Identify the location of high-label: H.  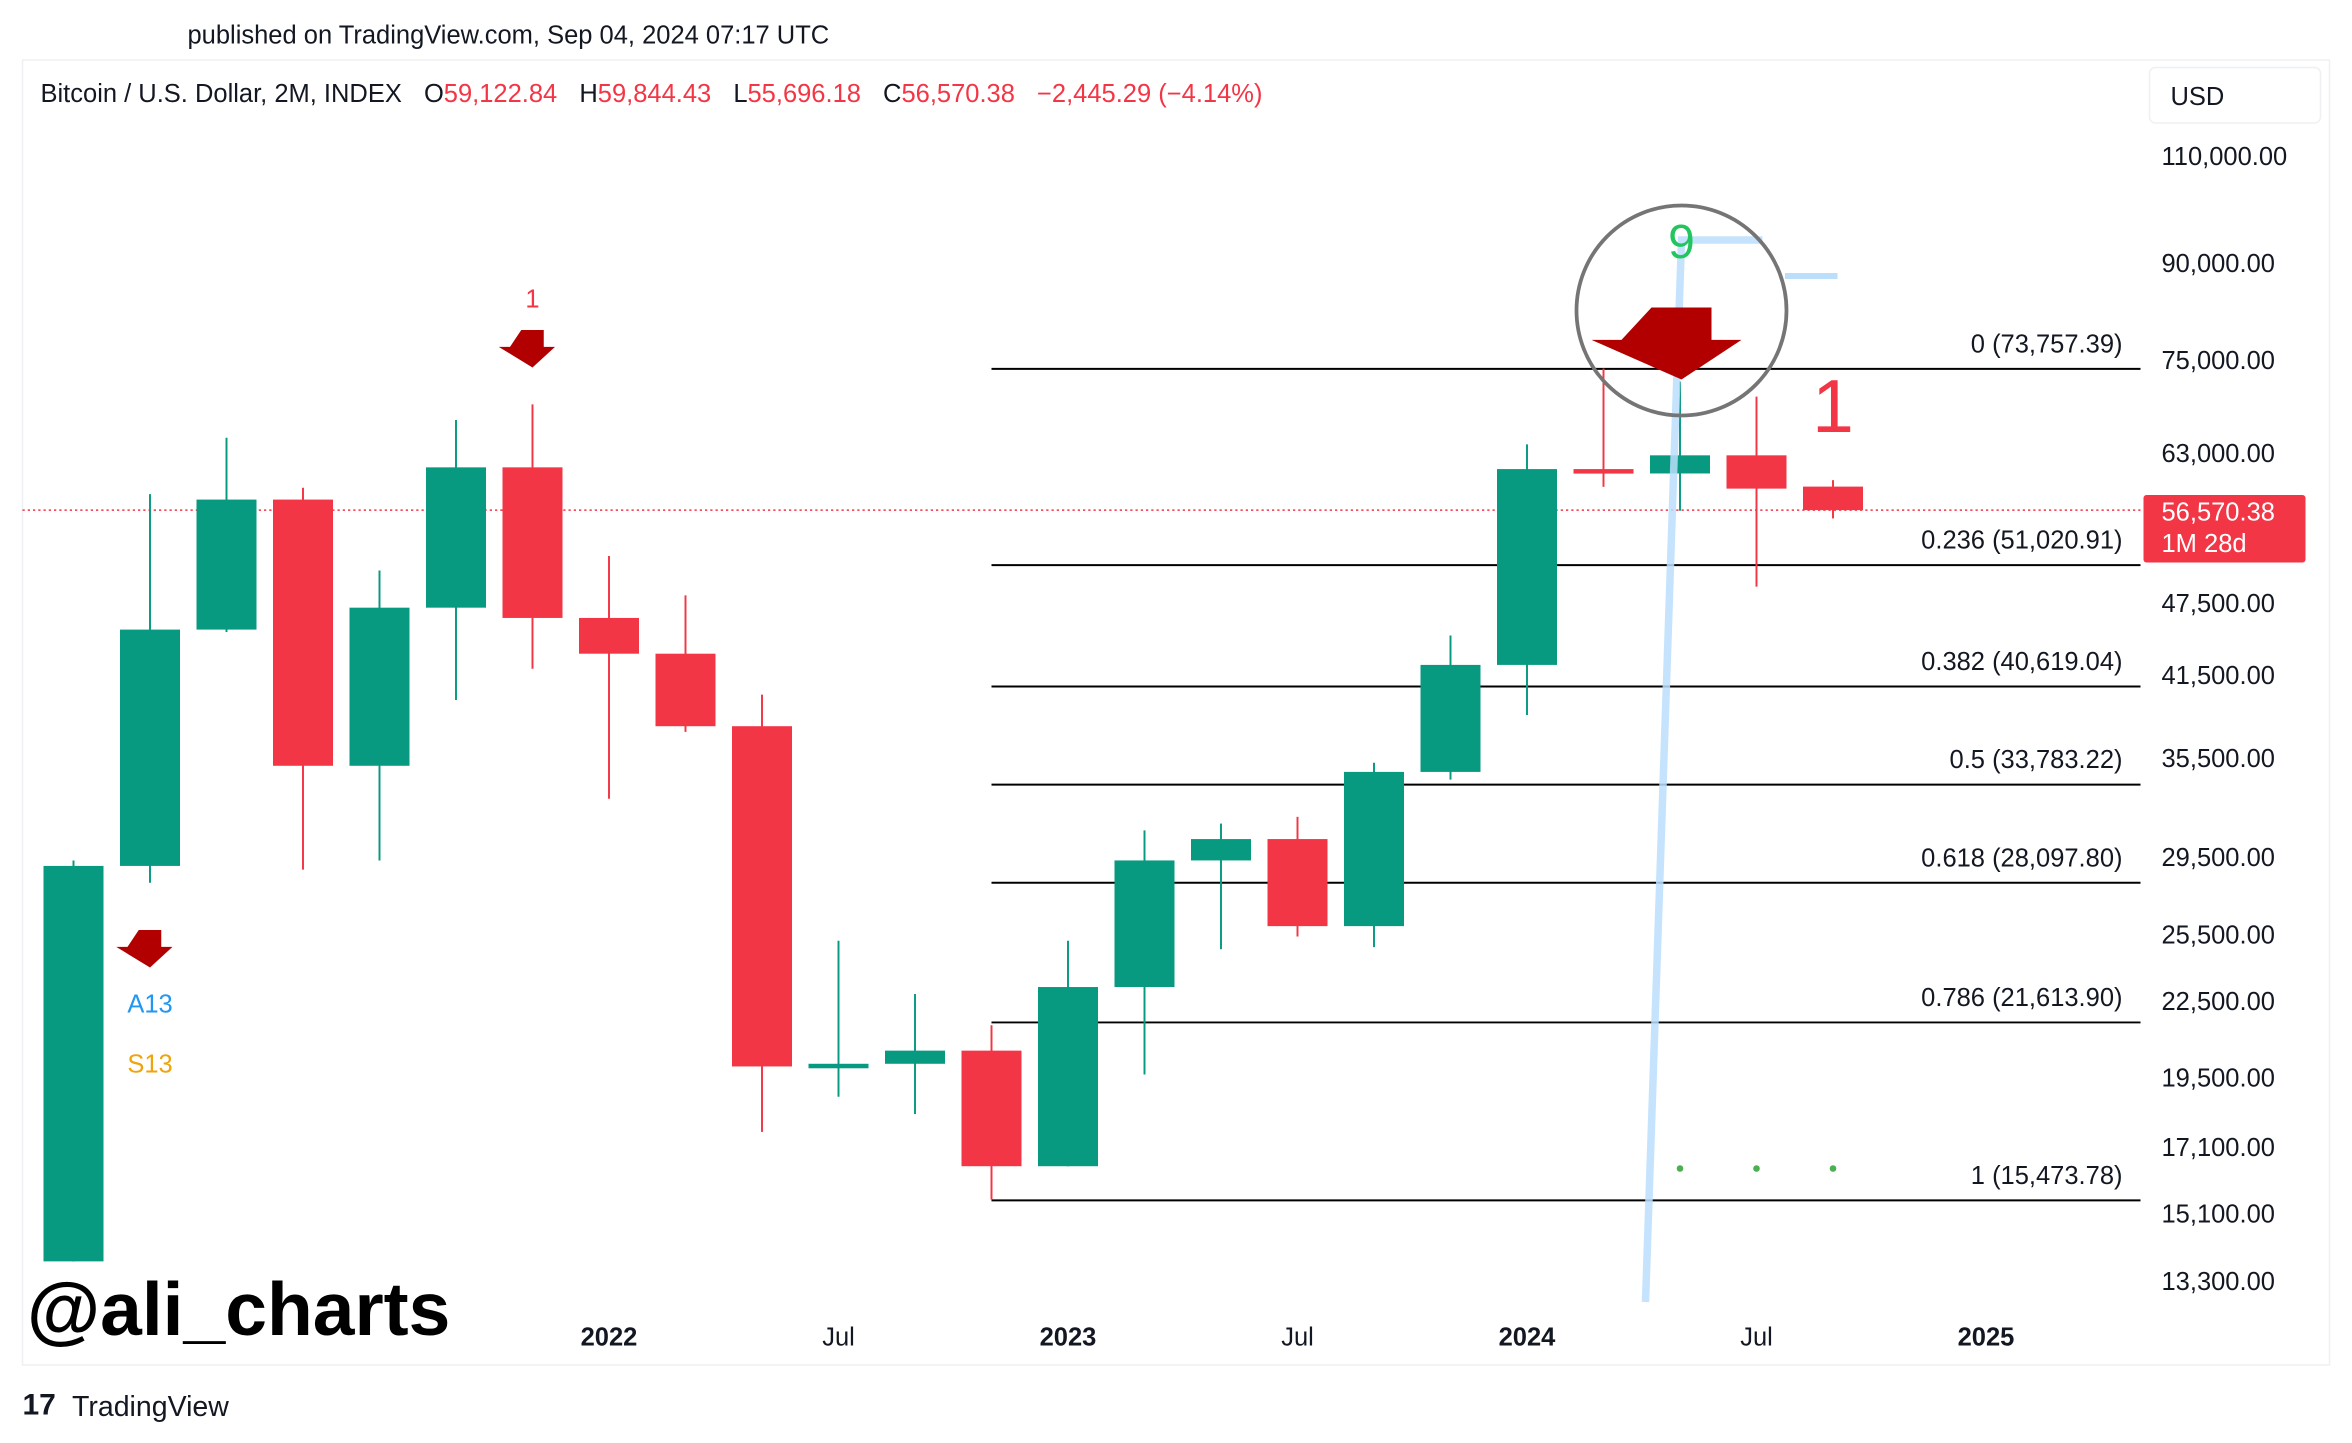
(588, 94).